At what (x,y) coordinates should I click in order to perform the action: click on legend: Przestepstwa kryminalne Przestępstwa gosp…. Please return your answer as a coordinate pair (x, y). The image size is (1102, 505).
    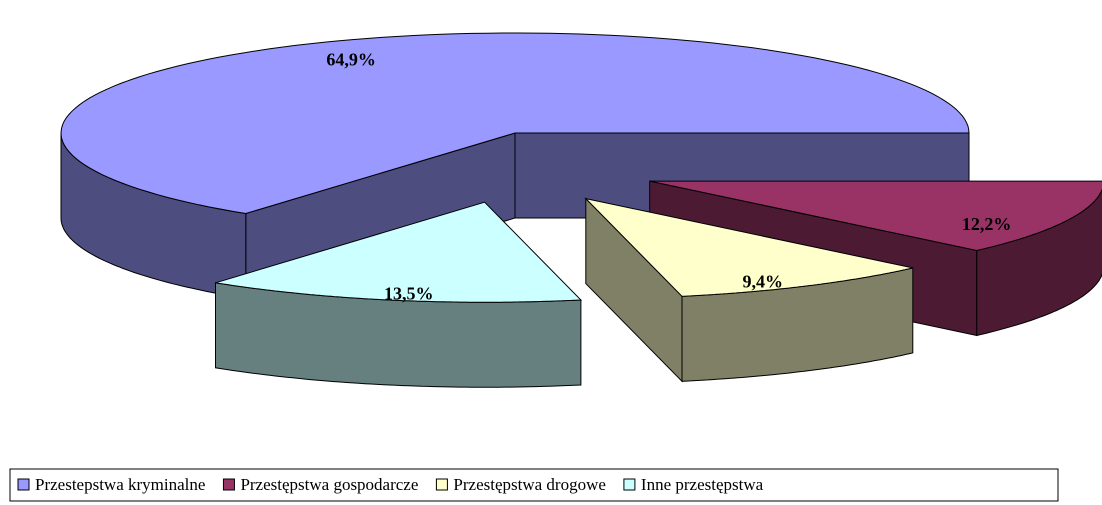
    Looking at the image, I should click on (390, 484).